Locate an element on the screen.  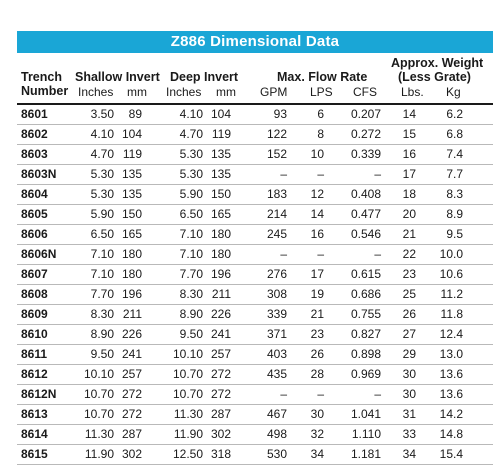
header-unit-mm: mm is located at coordinates (226, 92).